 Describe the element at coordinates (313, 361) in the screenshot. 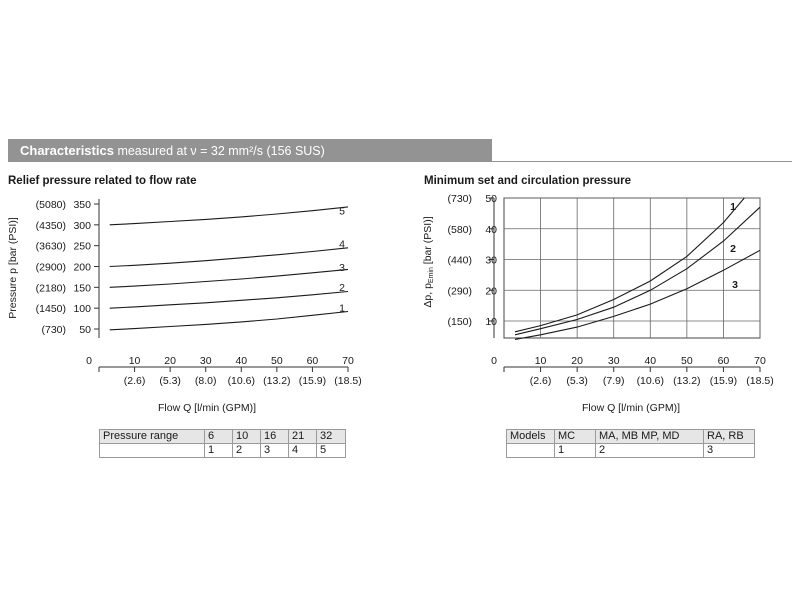

I see `relief-x-tick-label: 60` at that location.